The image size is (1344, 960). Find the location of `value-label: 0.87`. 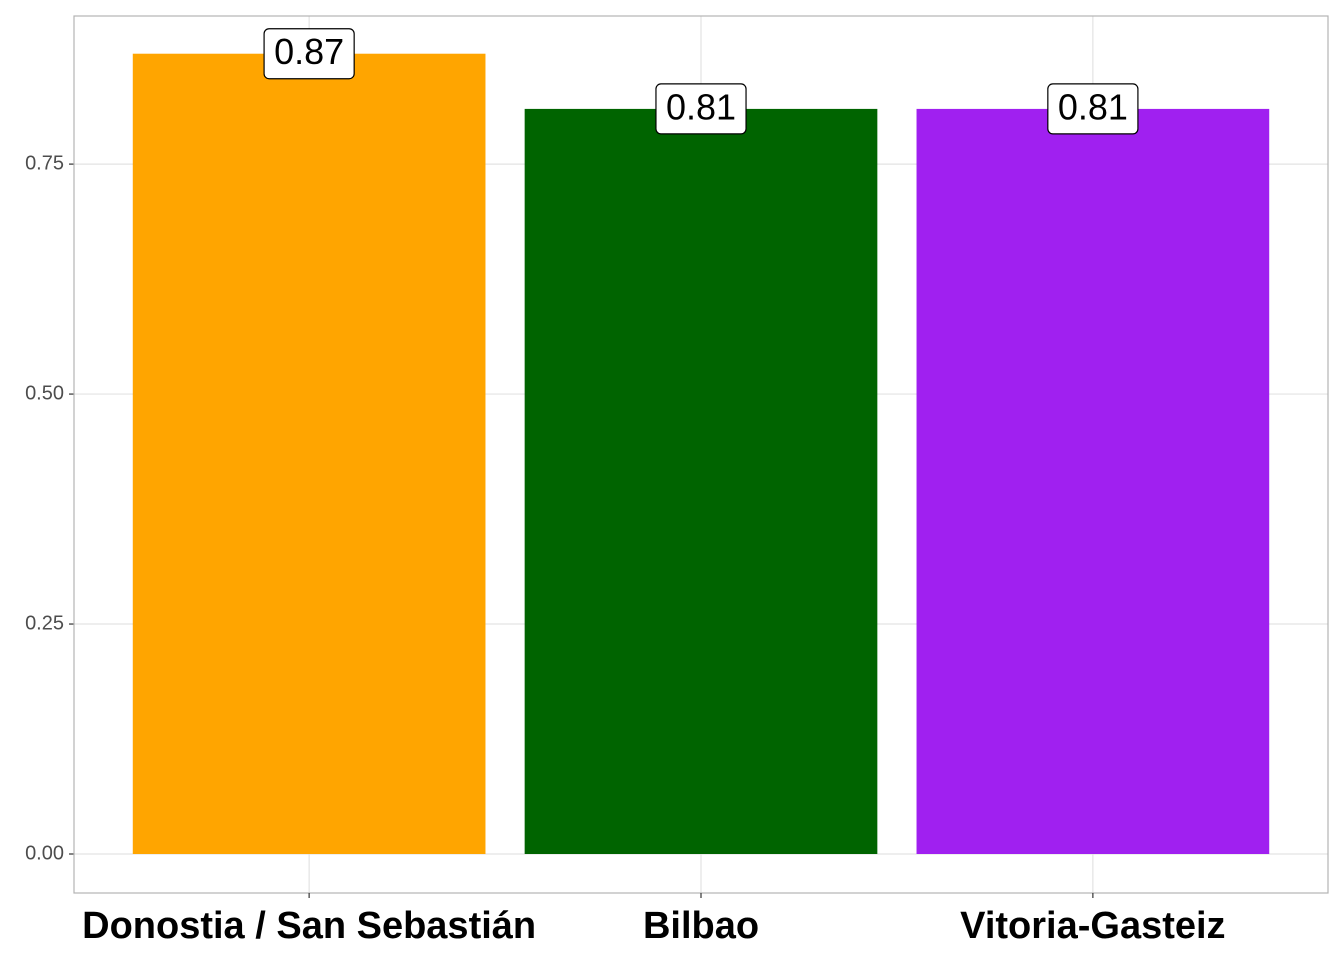

value-label: 0.87 is located at coordinates (309, 51).